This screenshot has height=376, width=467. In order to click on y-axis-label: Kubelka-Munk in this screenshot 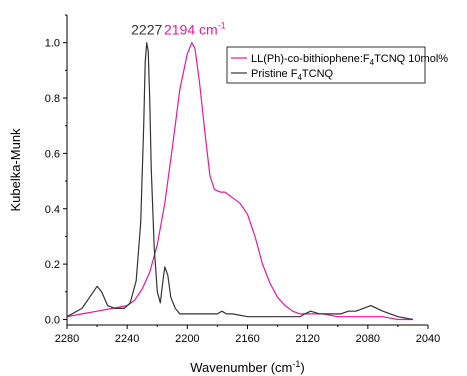, I will do `click(15, 170)`.